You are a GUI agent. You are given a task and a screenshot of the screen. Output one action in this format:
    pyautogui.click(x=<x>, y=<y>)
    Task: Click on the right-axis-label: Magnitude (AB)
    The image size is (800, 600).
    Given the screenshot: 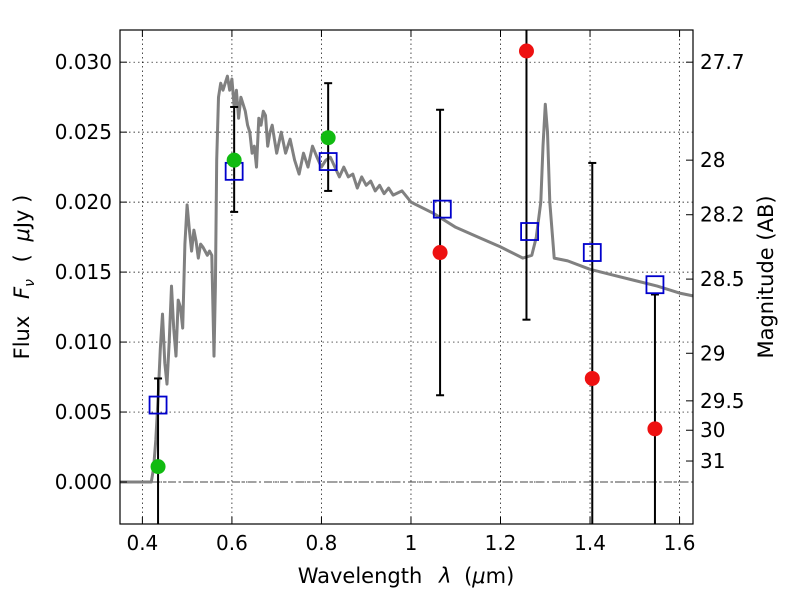 What is the action you would take?
    pyautogui.click(x=766, y=276)
    